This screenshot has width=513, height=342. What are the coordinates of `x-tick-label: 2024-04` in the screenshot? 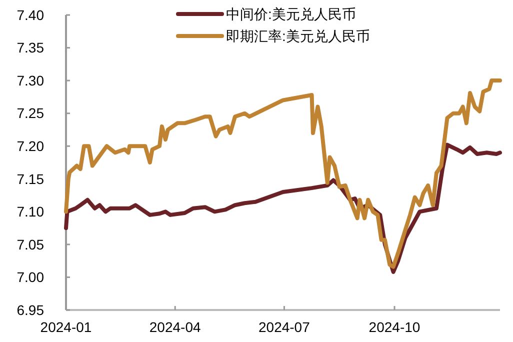 It's located at (175, 327).